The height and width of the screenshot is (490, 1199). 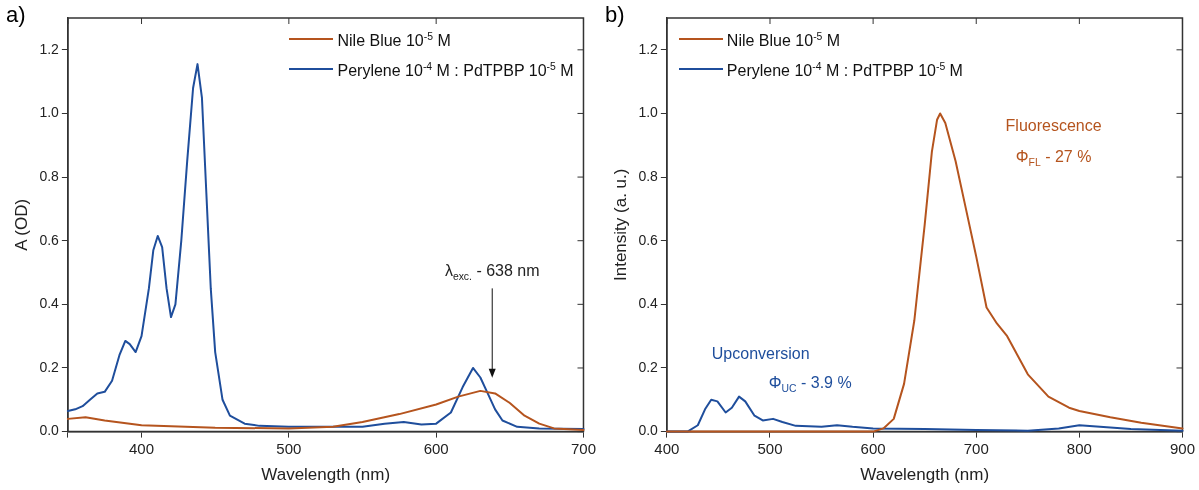 I want to click on annotation: Fluorescence, so click(x=1053, y=126).